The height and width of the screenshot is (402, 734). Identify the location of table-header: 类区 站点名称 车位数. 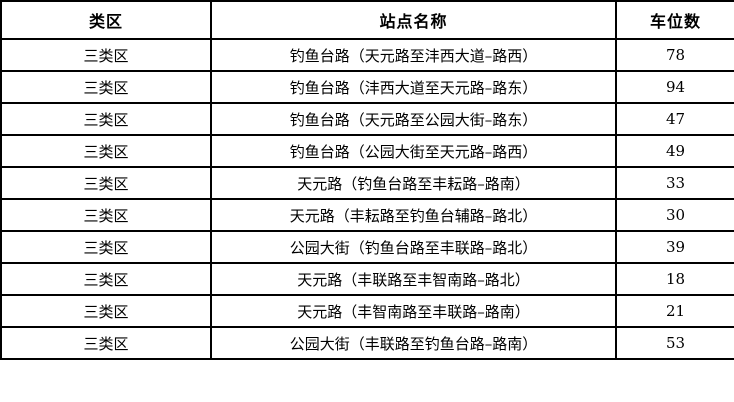
(367, 20).